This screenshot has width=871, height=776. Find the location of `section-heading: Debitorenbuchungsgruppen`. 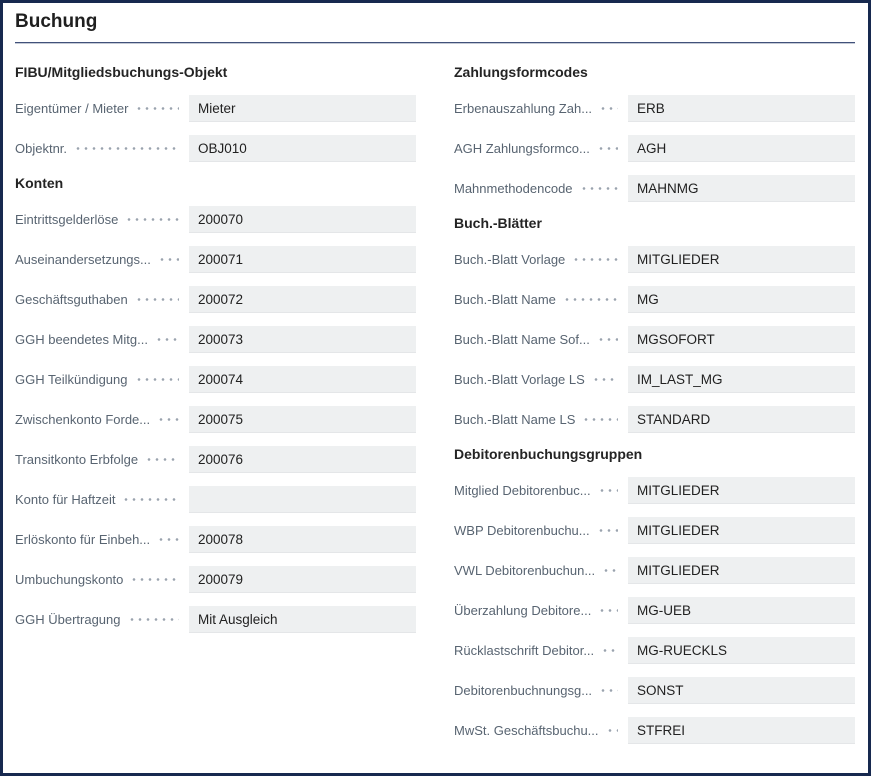

section-heading: Debitorenbuchungsgruppen is located at coordinates (548, 454).